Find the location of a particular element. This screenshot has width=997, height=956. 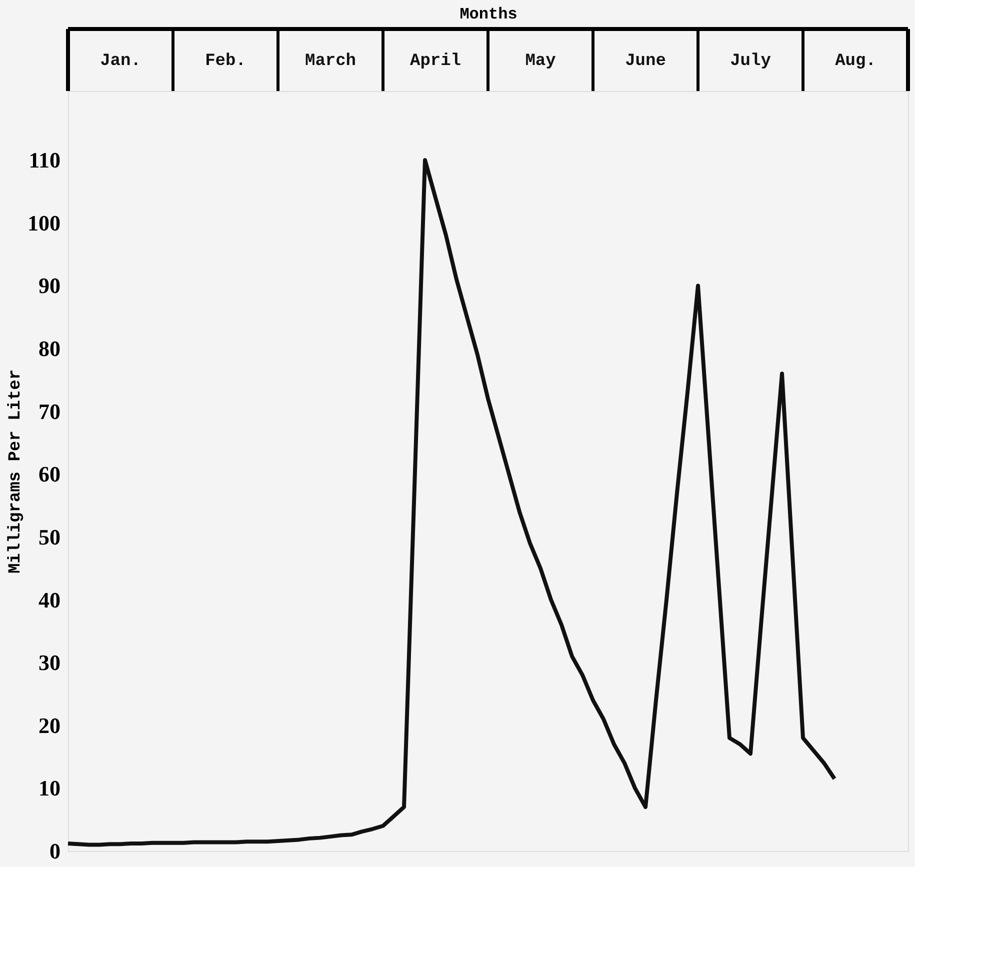

text: Aug. is located at coordinates (855, 61).